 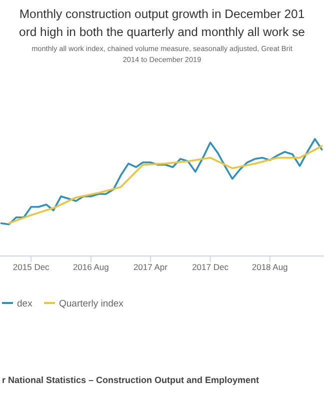 What do you see at coordinates (91, 267) in the screenshot?
I see `x-tick-label: 2016 Aug` at bounding box center [91, 267].